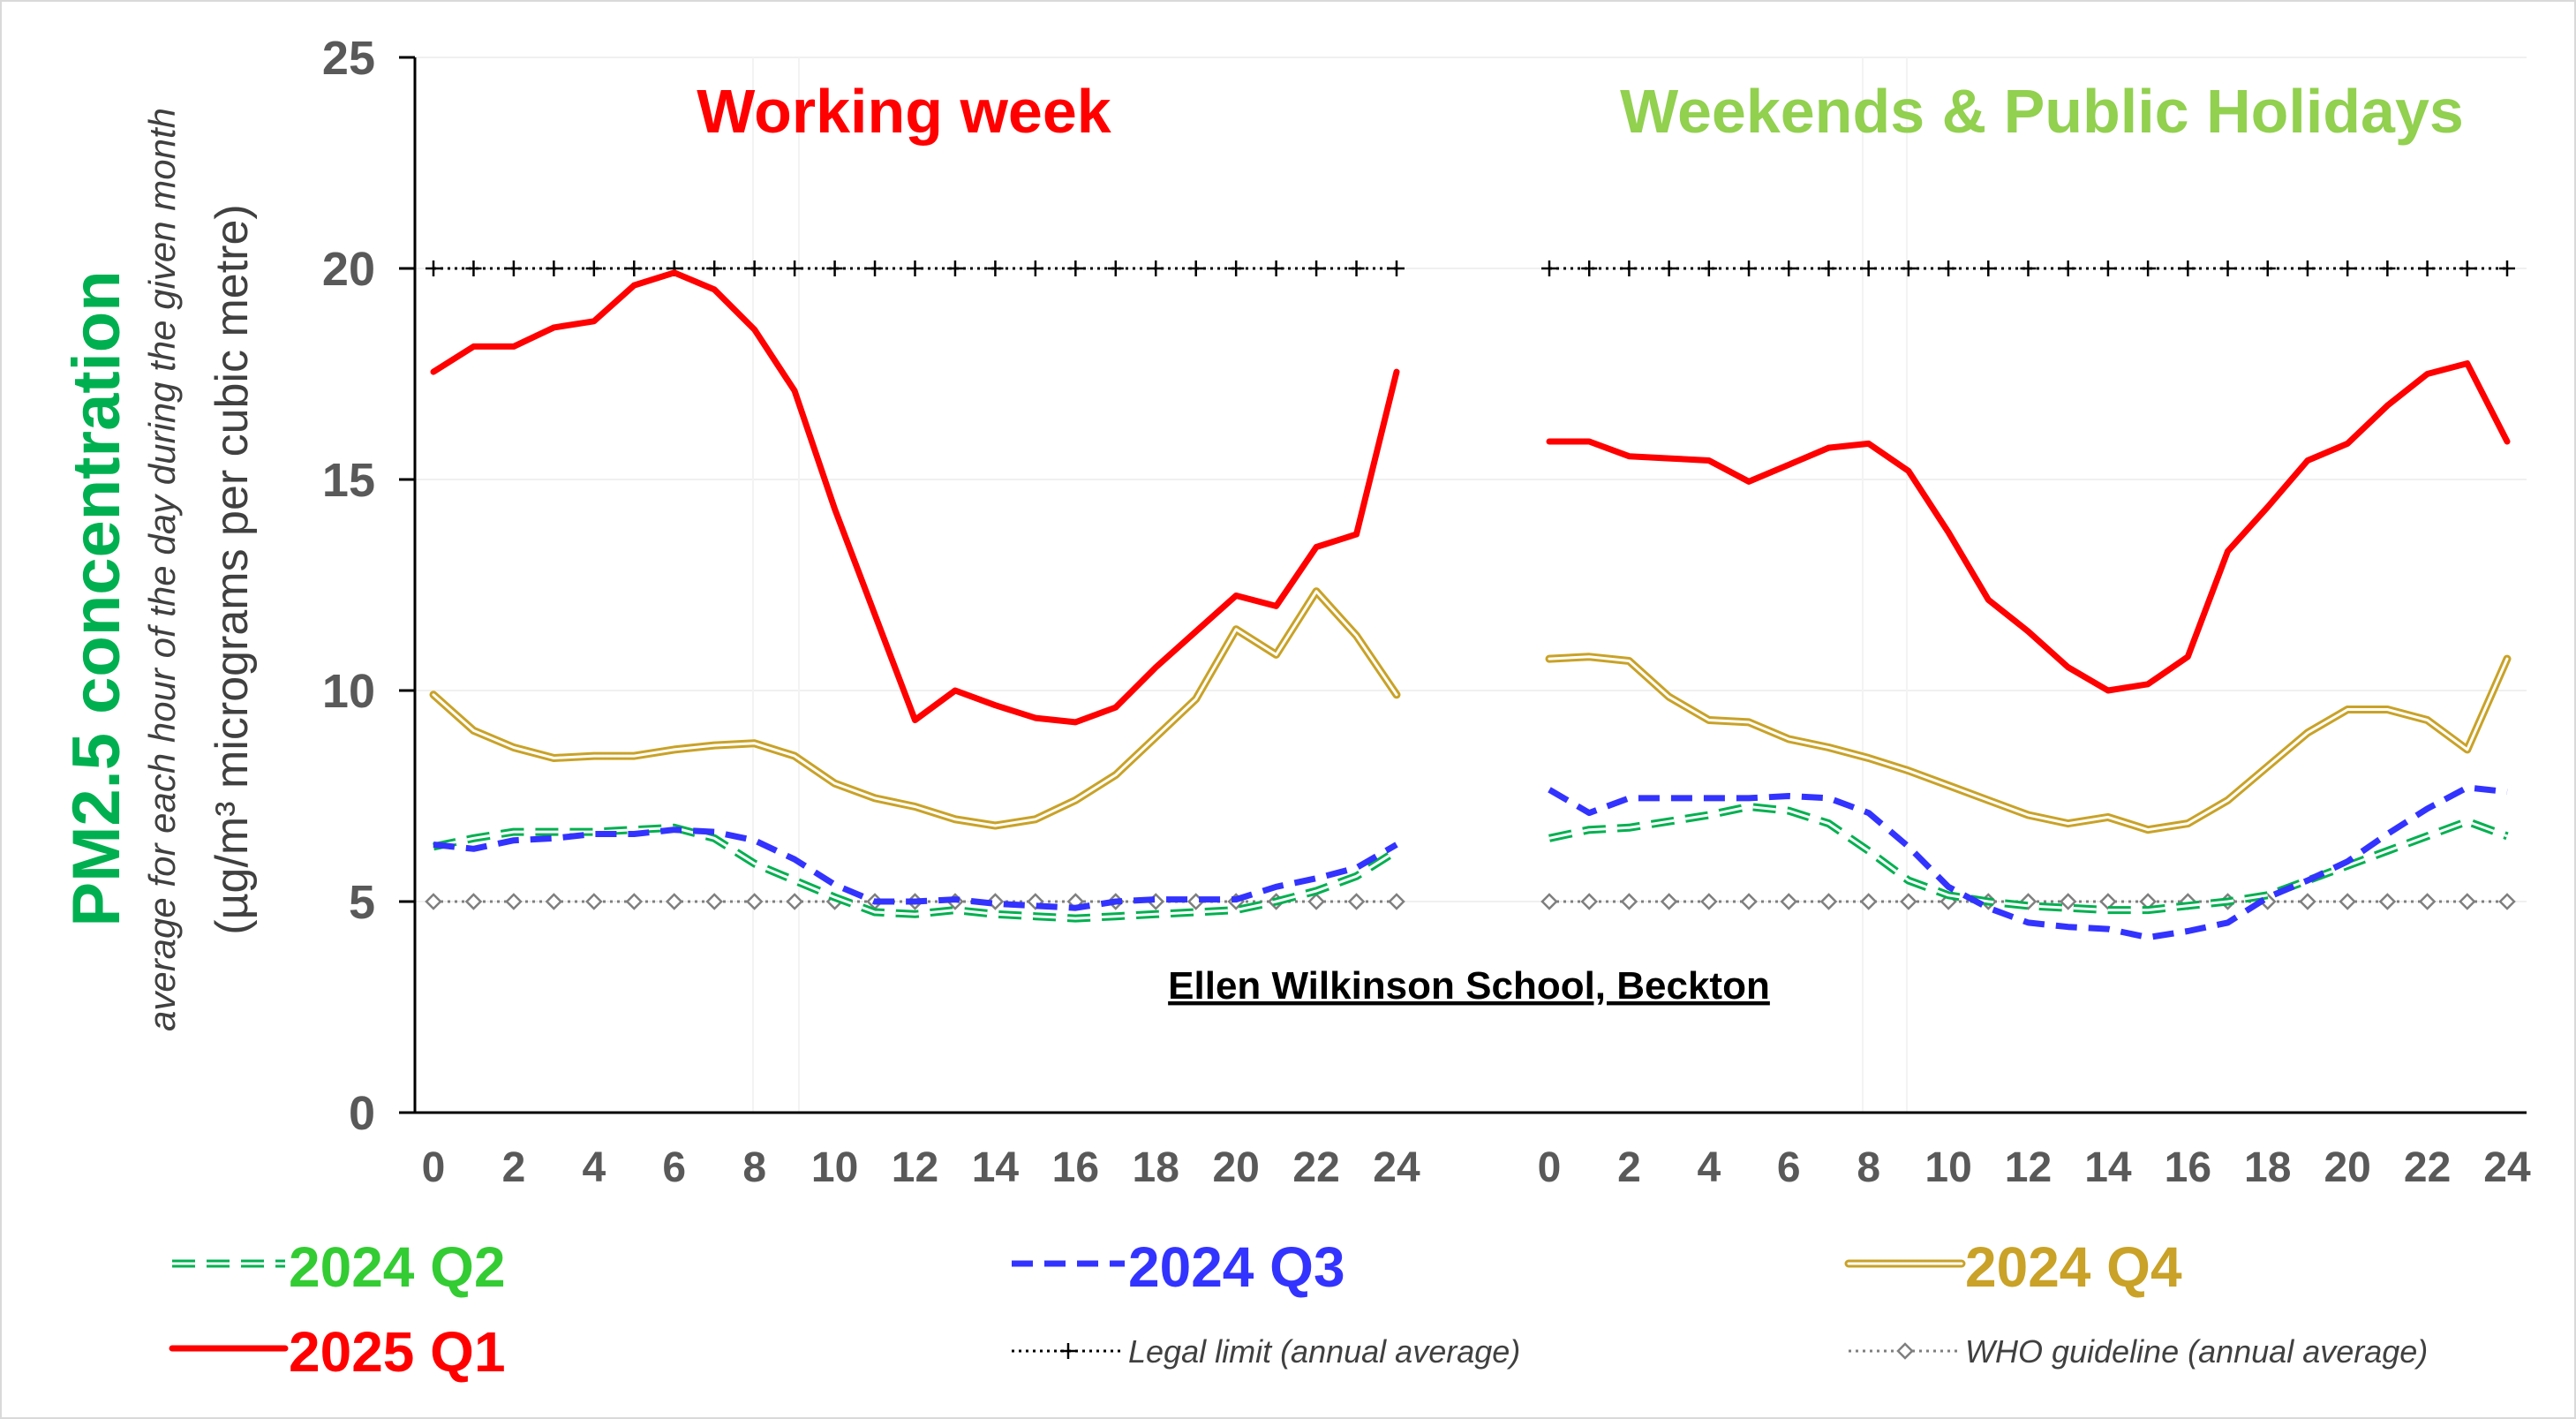  What do you see at coordinates (2029, 859) in the screenshot?
I see `series-line-2024-q2` at bounding box center [2029, 859].